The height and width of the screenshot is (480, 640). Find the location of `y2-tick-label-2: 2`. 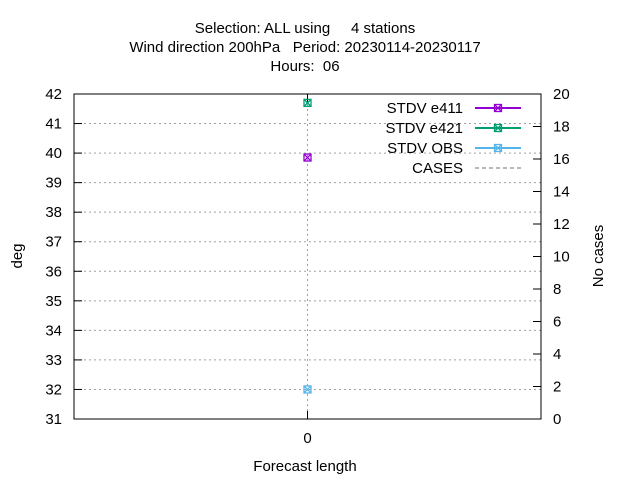

y2-tick-label-2: 2 is located at coordinates (557, 387).